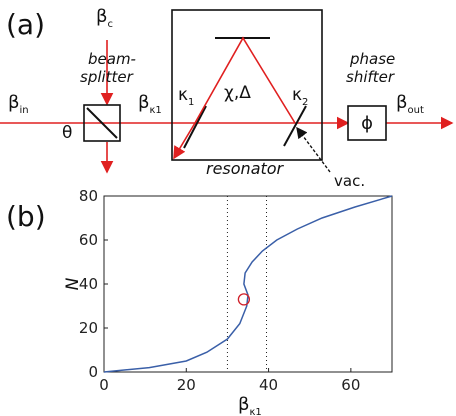  I want to click on y-axis-label: N, so click(73, 283).